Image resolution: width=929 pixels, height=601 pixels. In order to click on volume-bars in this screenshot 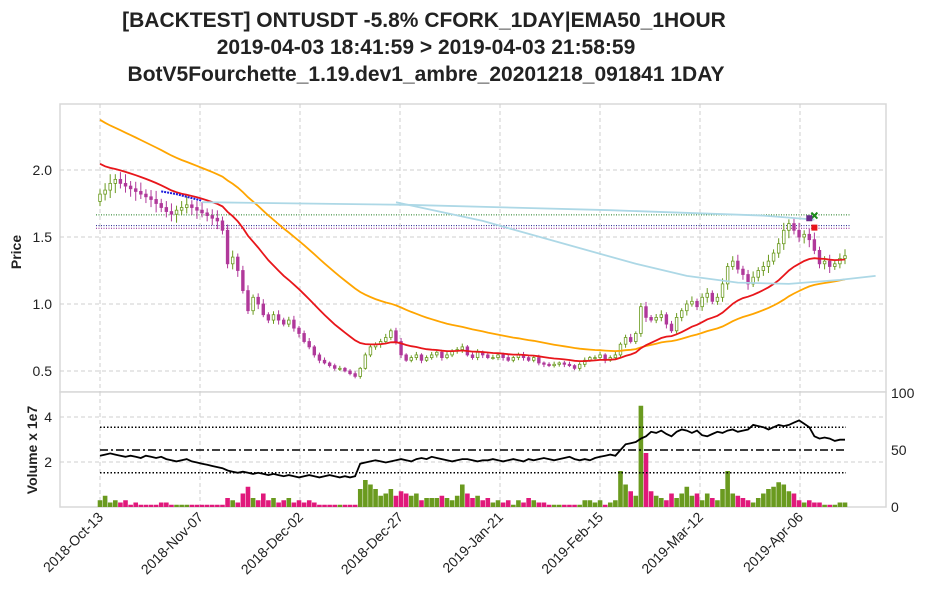, I will do `click(472, 456)`.